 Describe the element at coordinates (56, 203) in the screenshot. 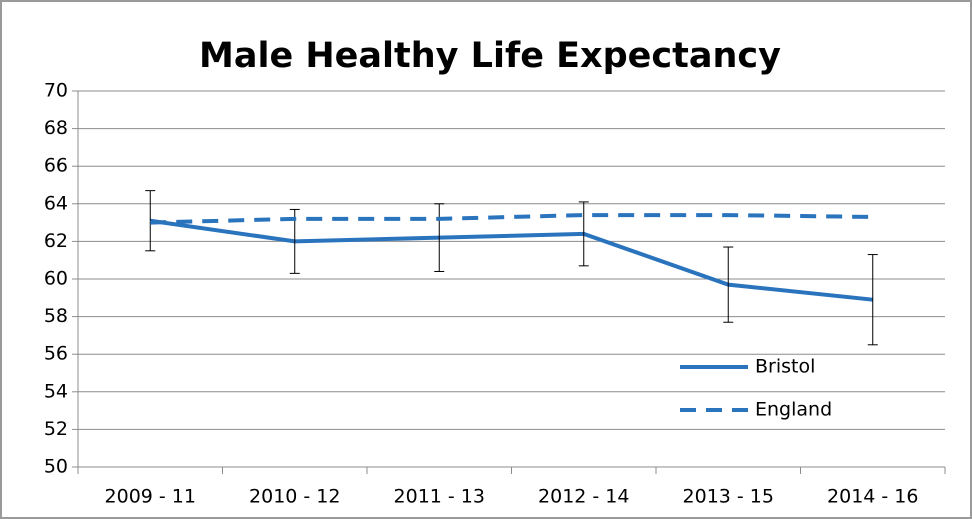

I see `y-tick-label: 64` at that location.